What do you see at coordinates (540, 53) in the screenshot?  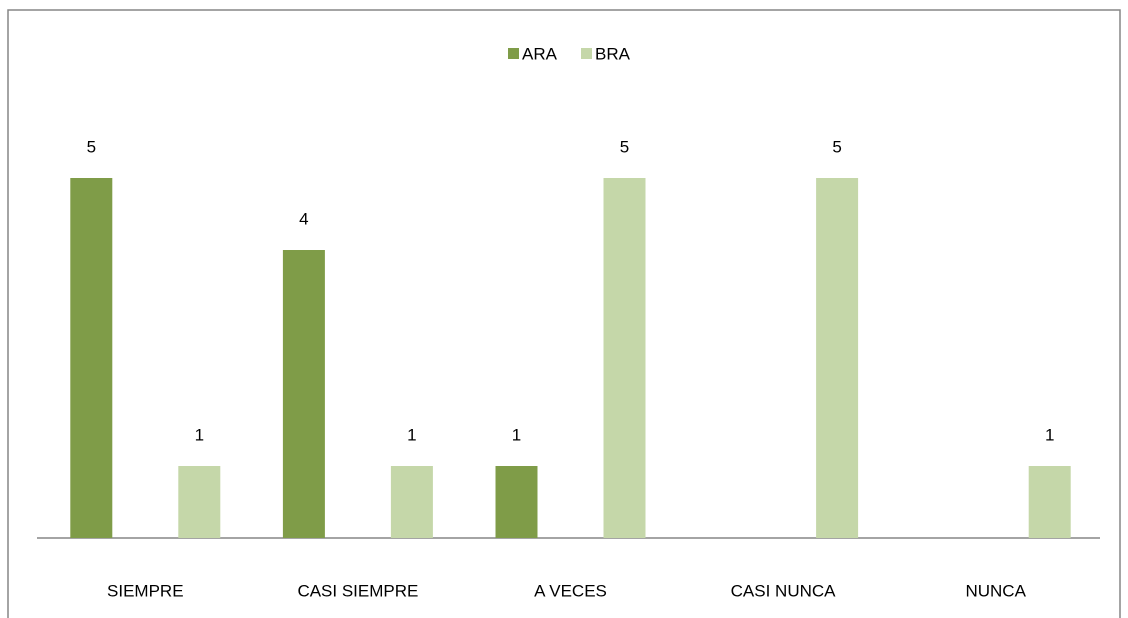 I see `legend-label: ARA` at bounding box center [540, 53].